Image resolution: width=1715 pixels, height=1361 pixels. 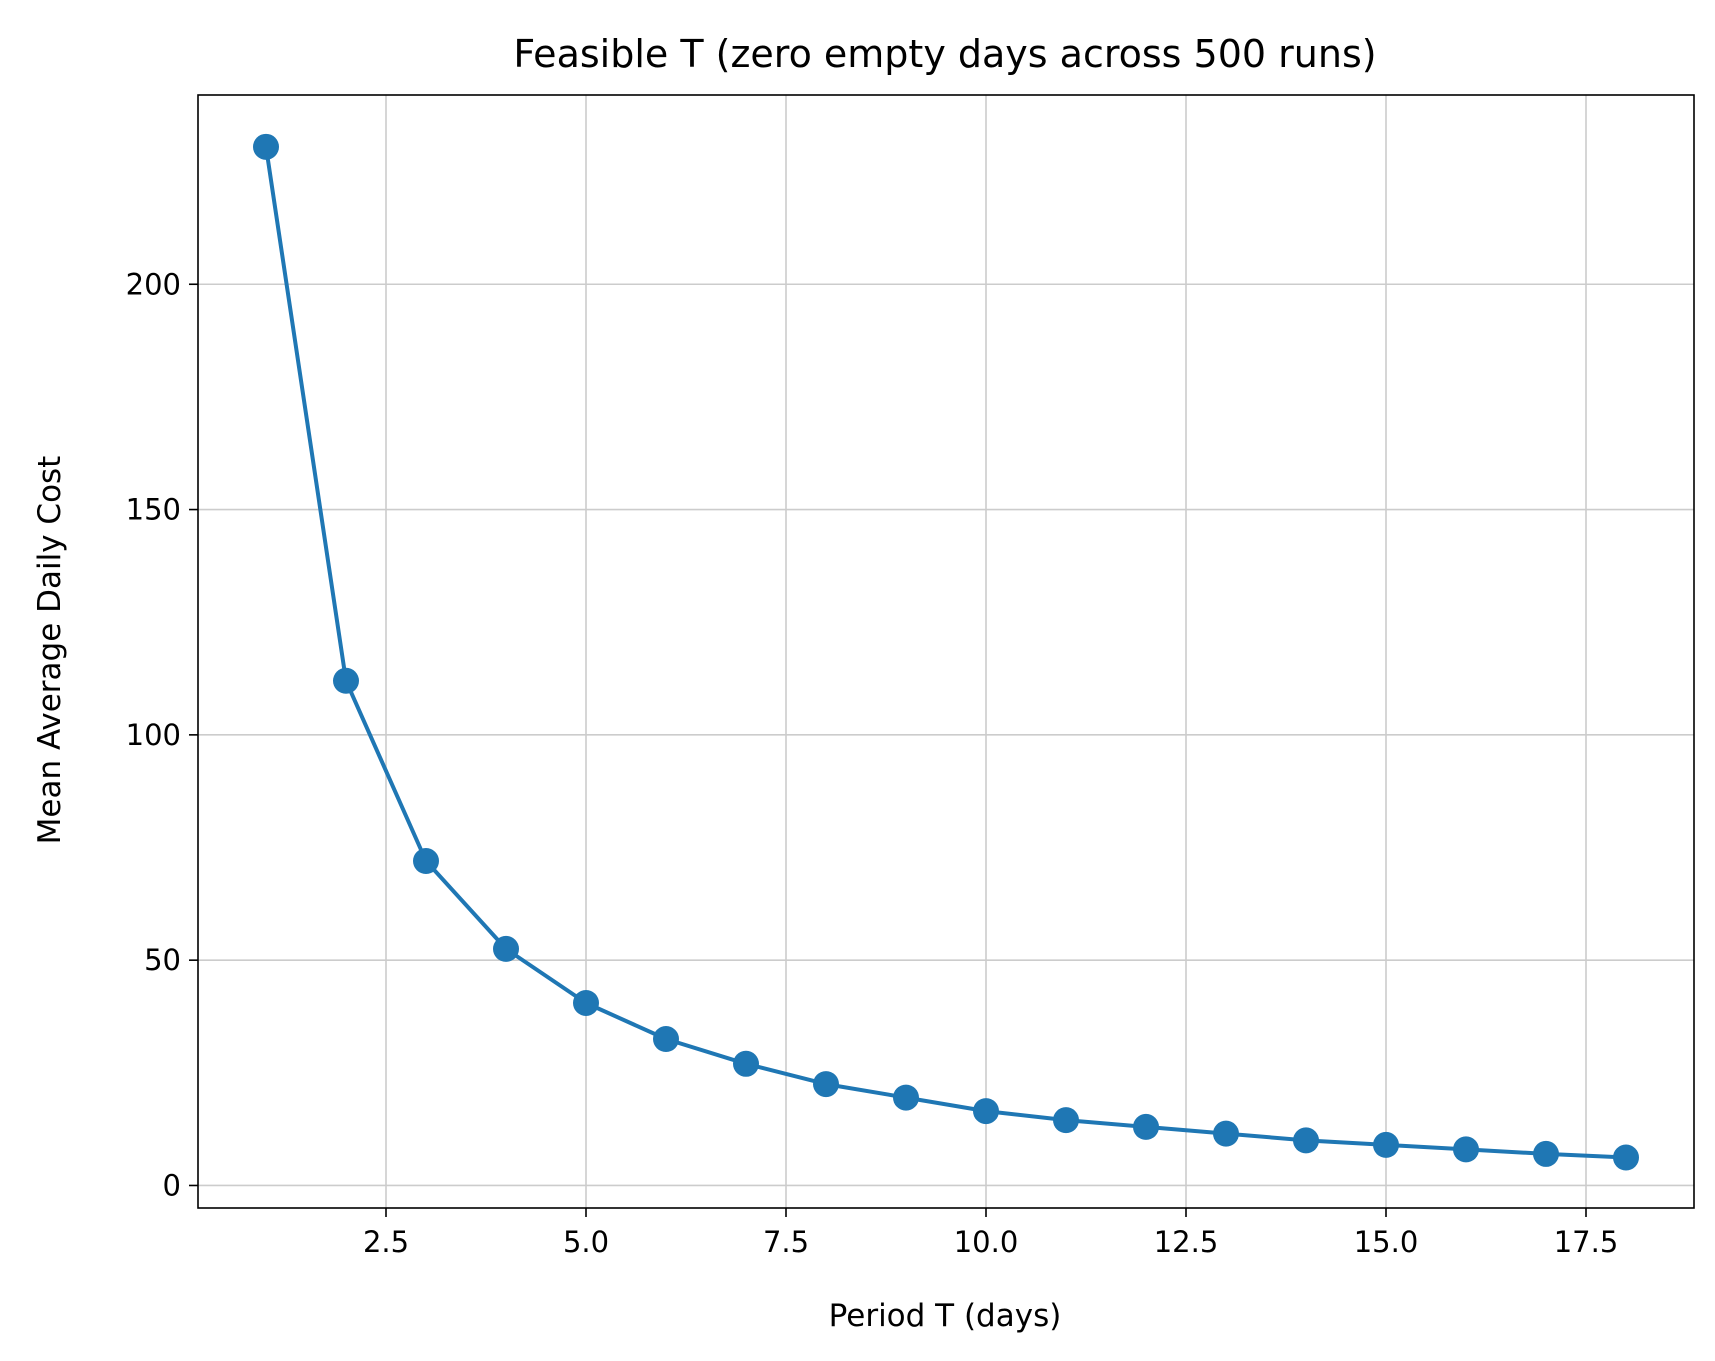 I want to click on y-tick-label: 200, so click(x=153, y=284).